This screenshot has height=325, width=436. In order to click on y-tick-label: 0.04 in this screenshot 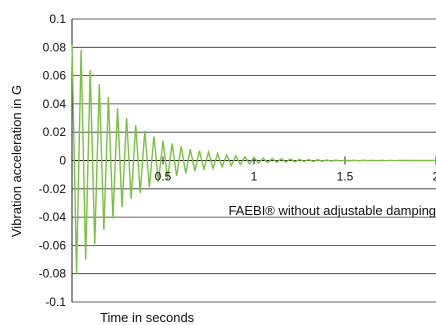, I will do `click(55, 104)`.